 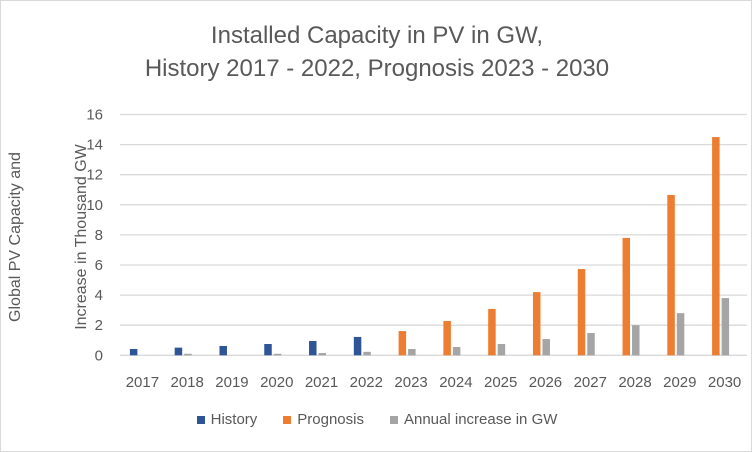 What do you see at coordinates (186, 382) in the screenshot?
I see `x-tick-label: 2018` at bounding box center [186, 382].